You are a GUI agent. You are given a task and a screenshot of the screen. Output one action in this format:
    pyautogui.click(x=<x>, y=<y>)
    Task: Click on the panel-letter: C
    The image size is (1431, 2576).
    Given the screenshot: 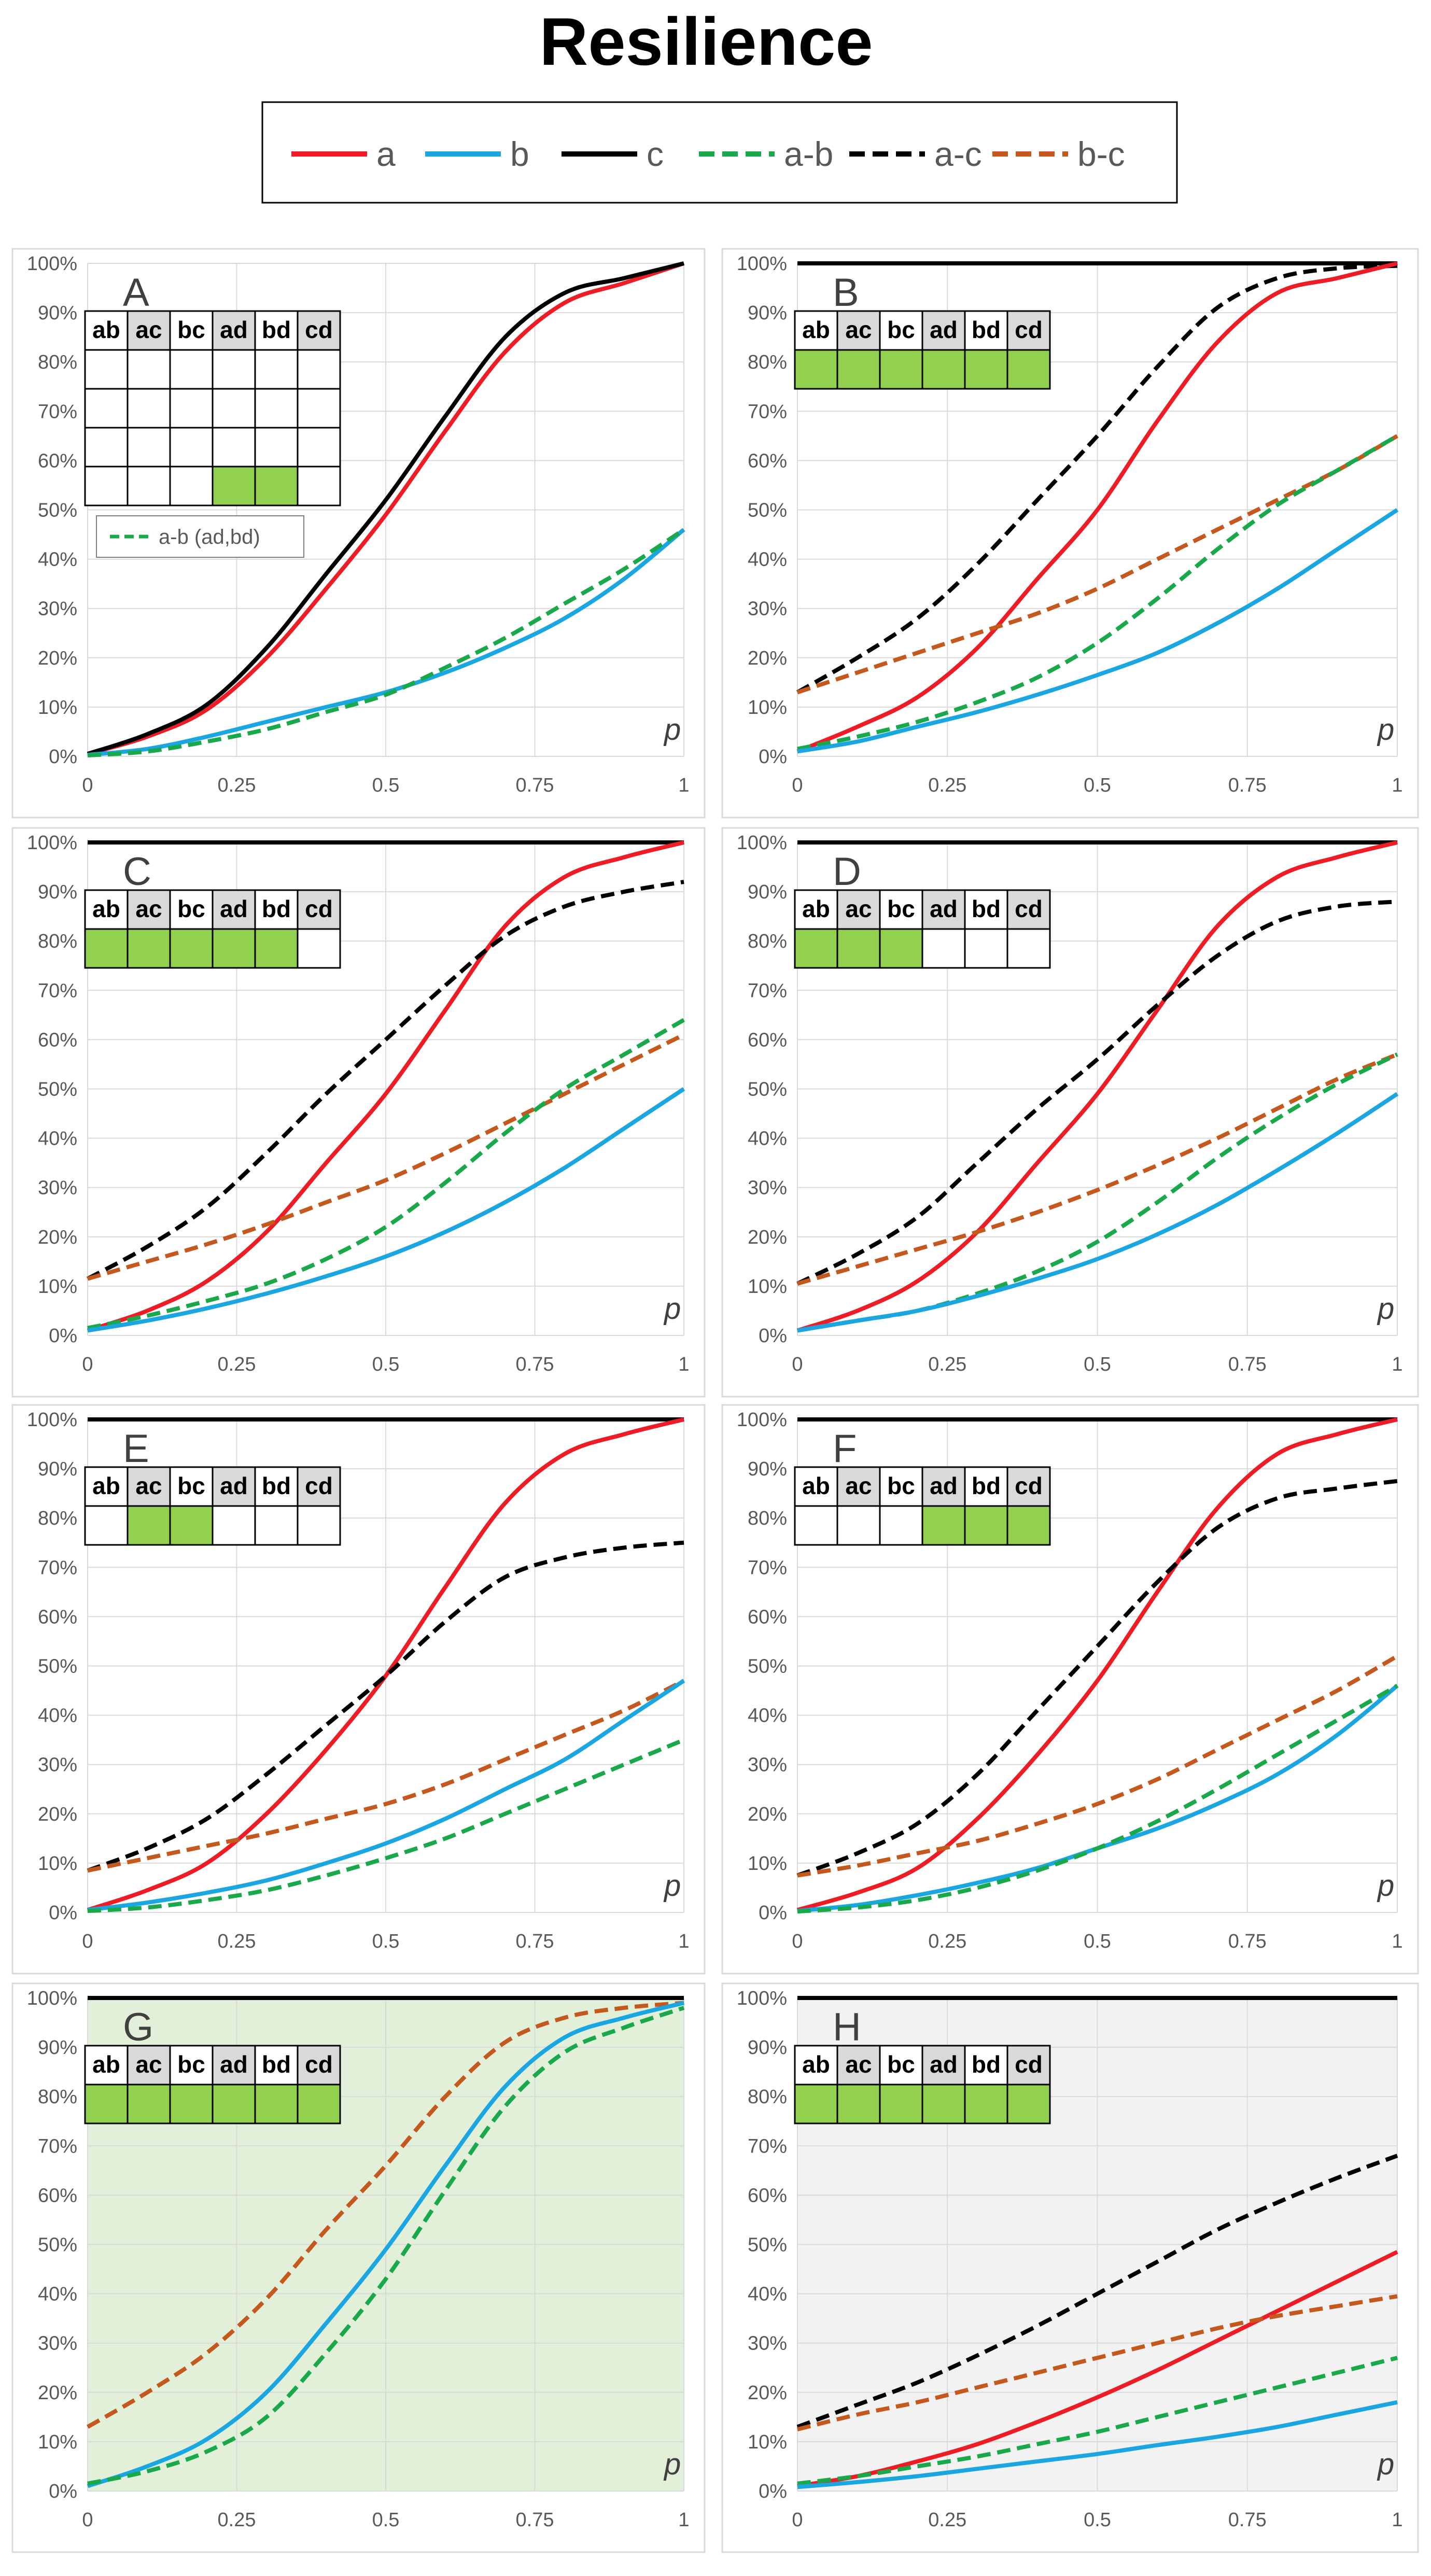 What is the action you would take?
    pyautogui.click(x=137, y=872)
    